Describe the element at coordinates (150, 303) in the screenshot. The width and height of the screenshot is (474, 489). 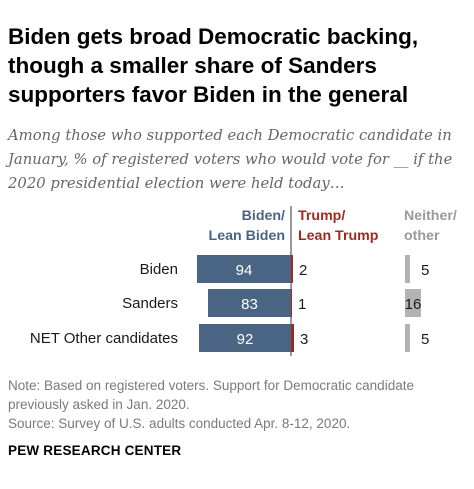
I see `category-label-sanders: Sanders` at that location.